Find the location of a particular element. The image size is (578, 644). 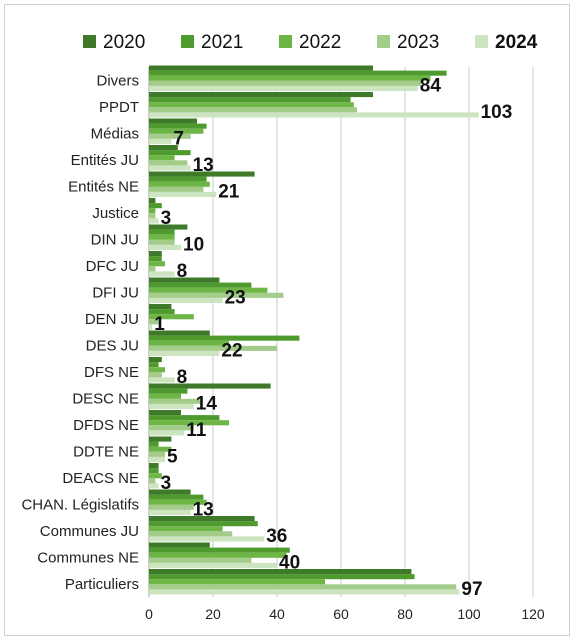

category-label: Communes NE is located at coordinates (88, 557).